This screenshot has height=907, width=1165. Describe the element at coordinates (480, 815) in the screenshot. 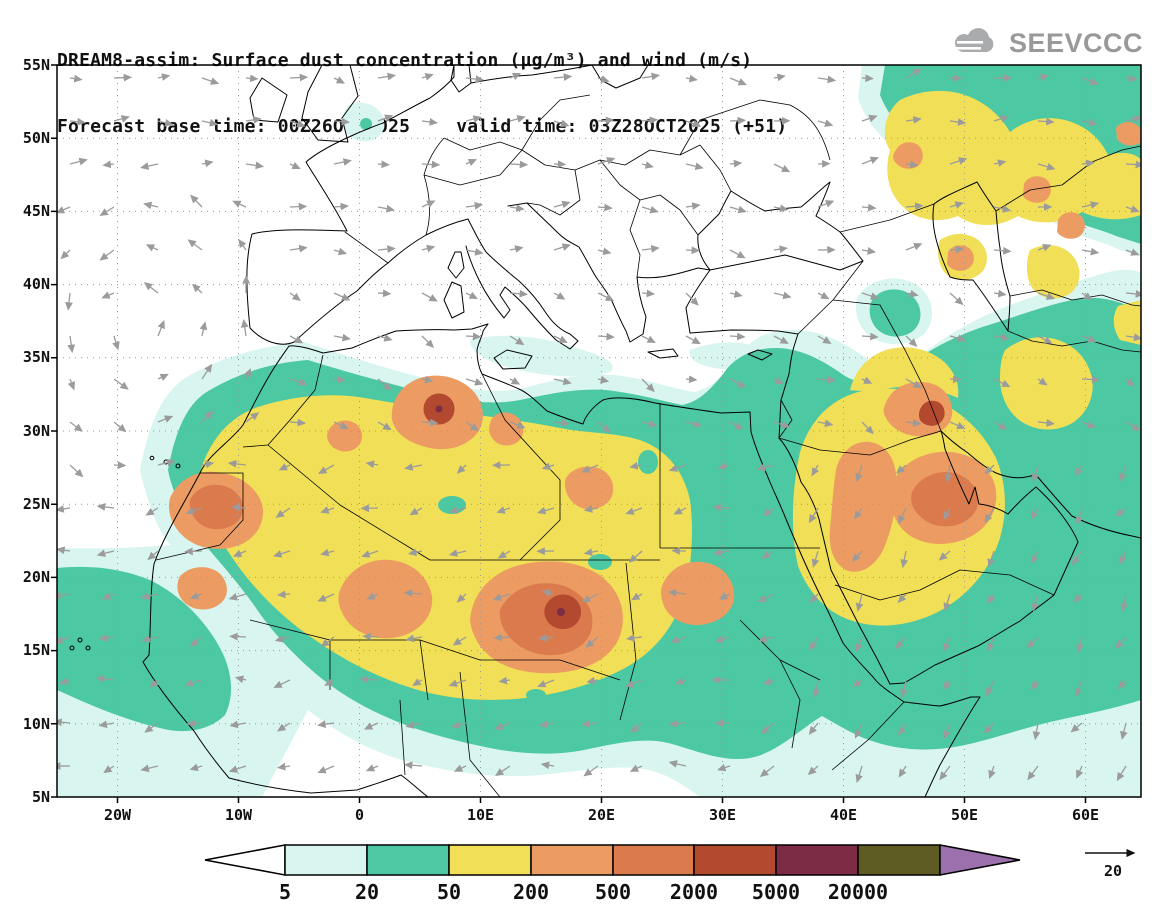

I see `lon-tick-label: 10E` at that location.